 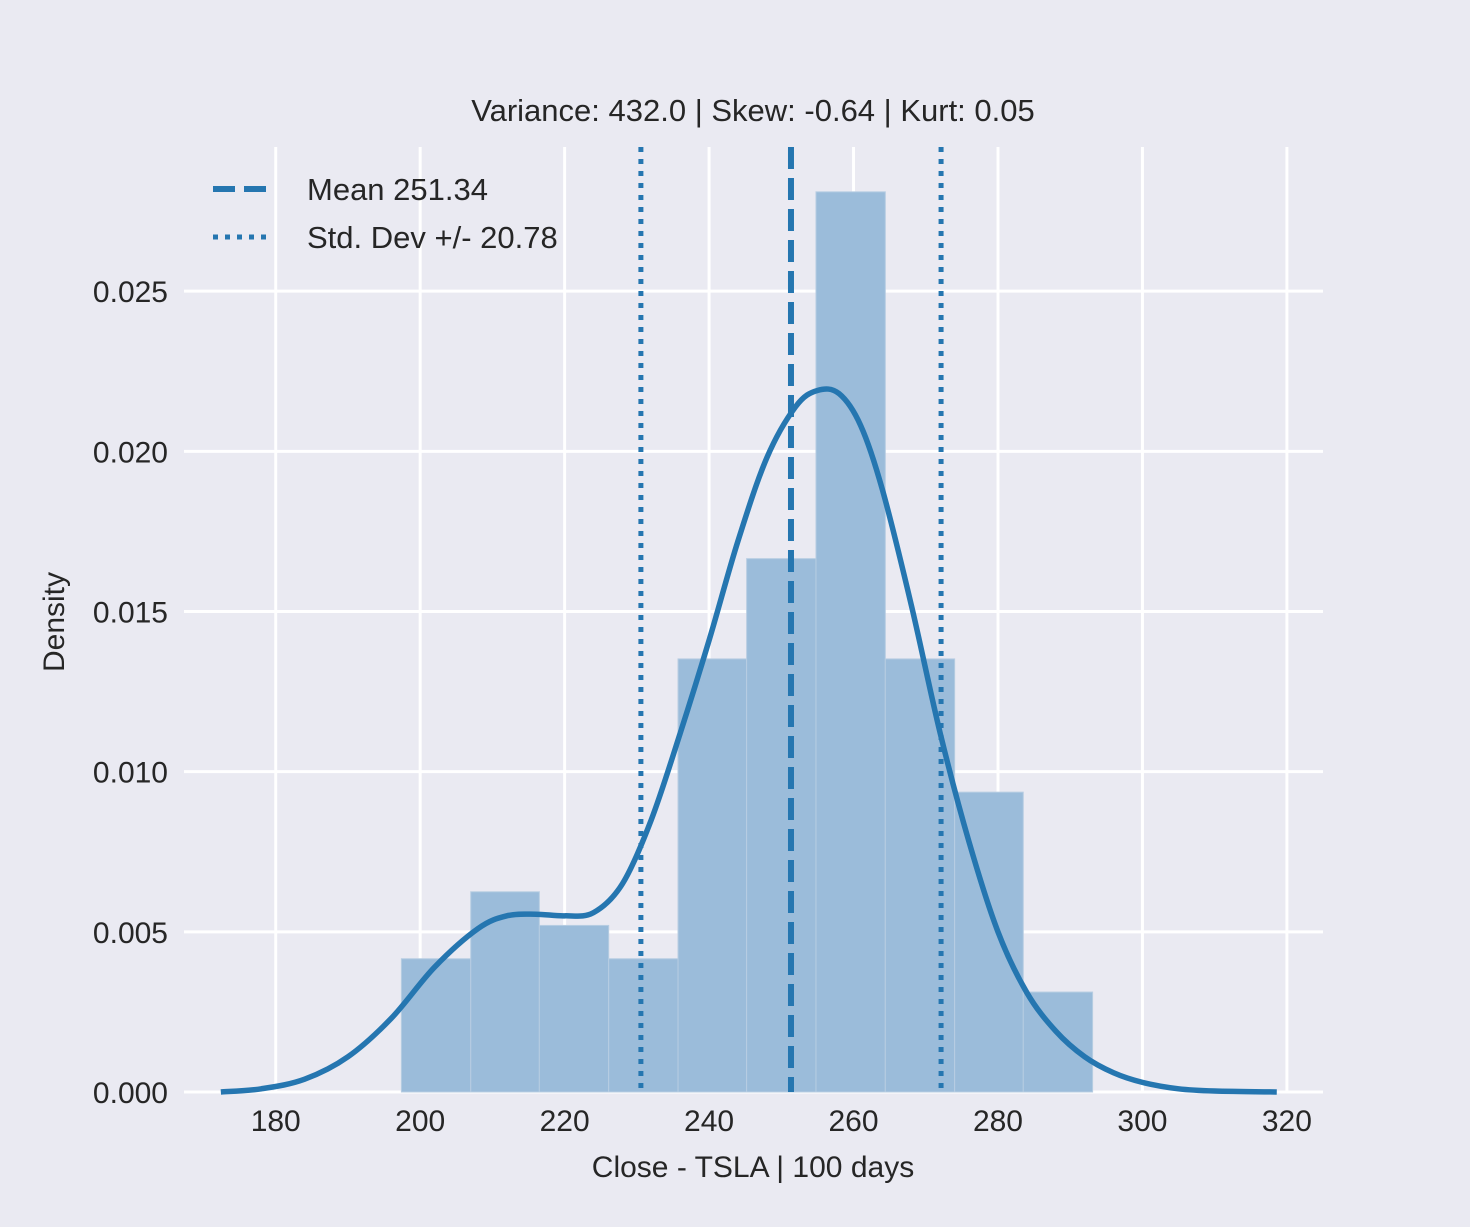 What do you see at coordinates (130, 693) in the screenshot?
I see `y-axis-ticks: 0.000 0.005 0.010 0.015 0.020 0.025` at bounding box center [130, 693].